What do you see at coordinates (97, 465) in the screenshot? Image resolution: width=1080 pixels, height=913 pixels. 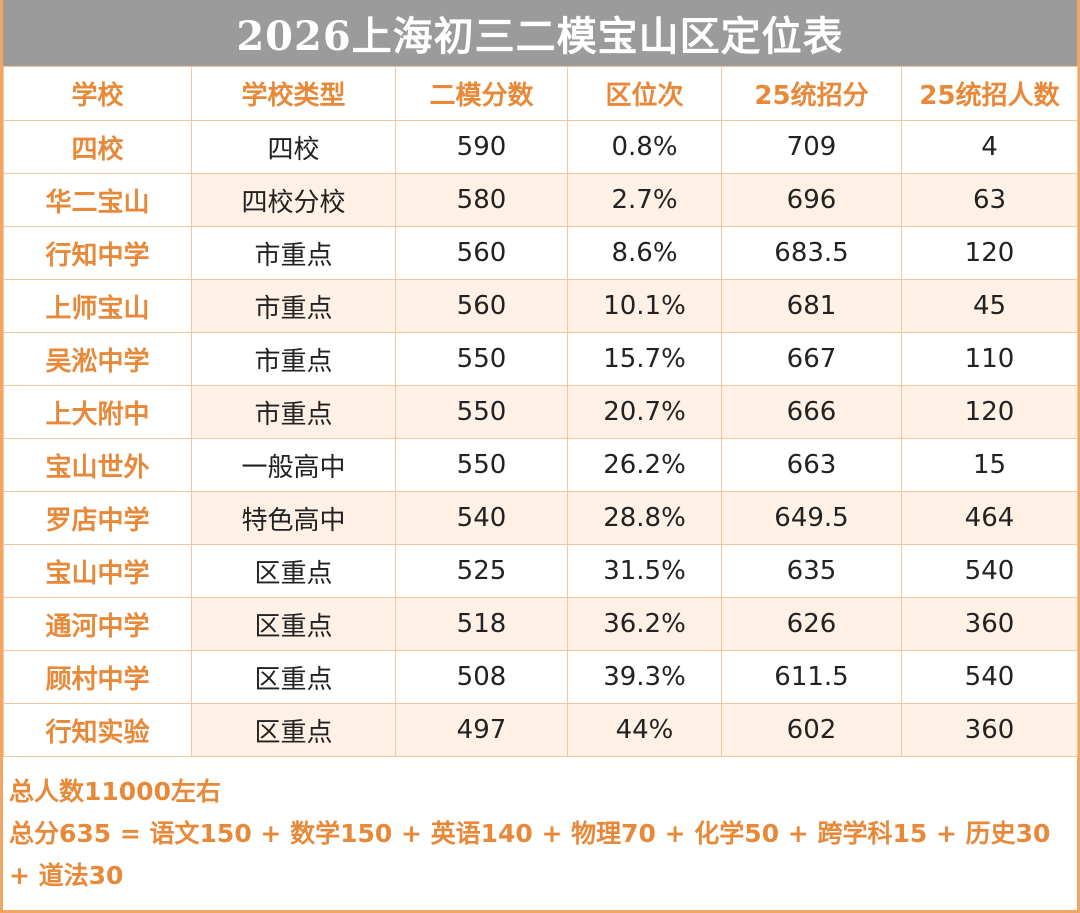 I see `cell-school-name: 宝山世外` at bounding box center [97, 465].